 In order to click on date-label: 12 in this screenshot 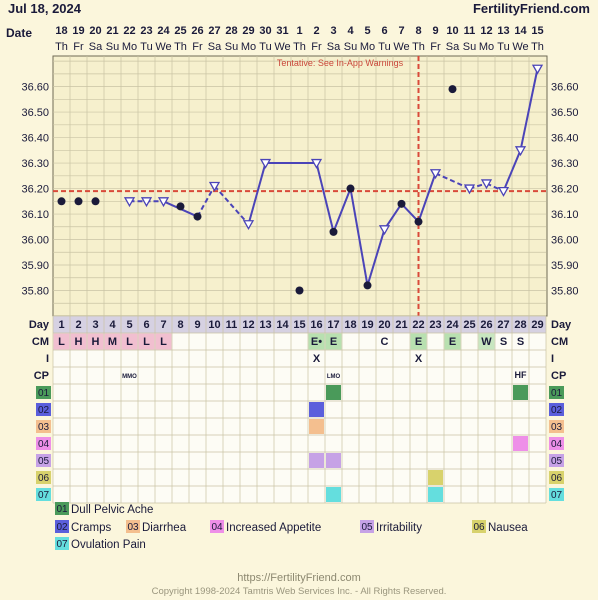, I will do `click(486, 31)`.